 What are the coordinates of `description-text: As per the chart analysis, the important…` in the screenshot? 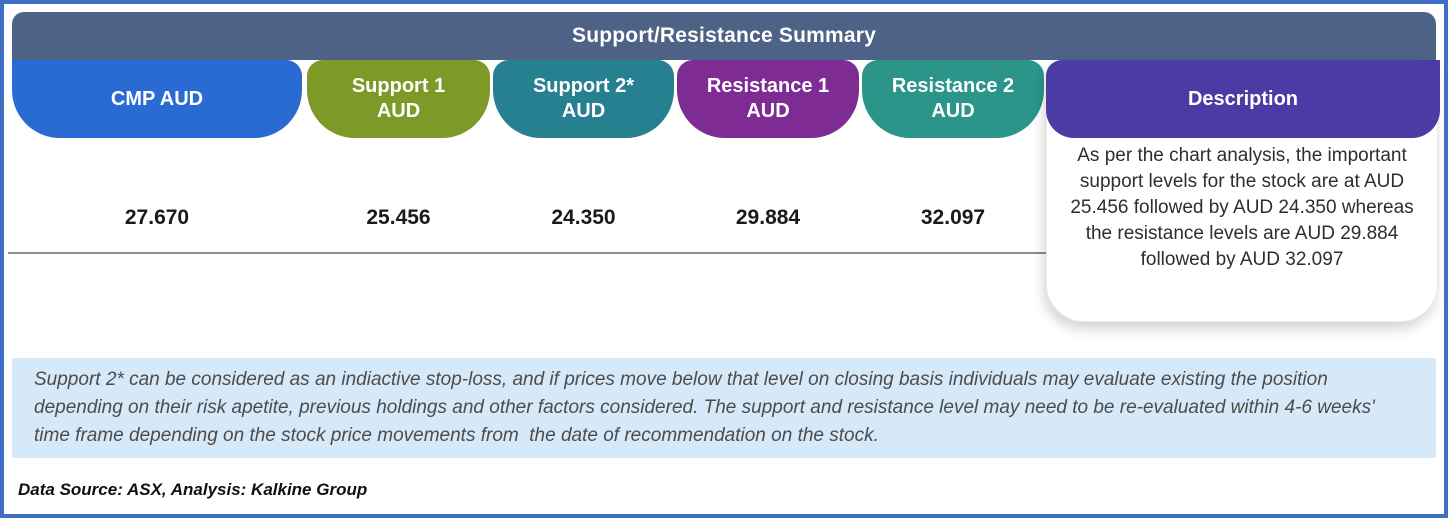 It's located at (1242, 207).